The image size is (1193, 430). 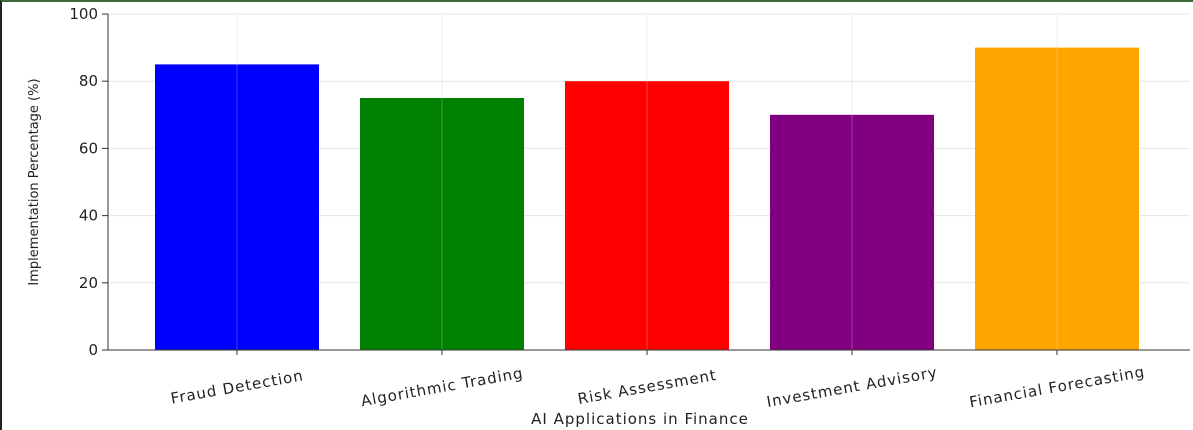 I want to click on x-category-label: Fraud Detection, so click(x=237, y=386).